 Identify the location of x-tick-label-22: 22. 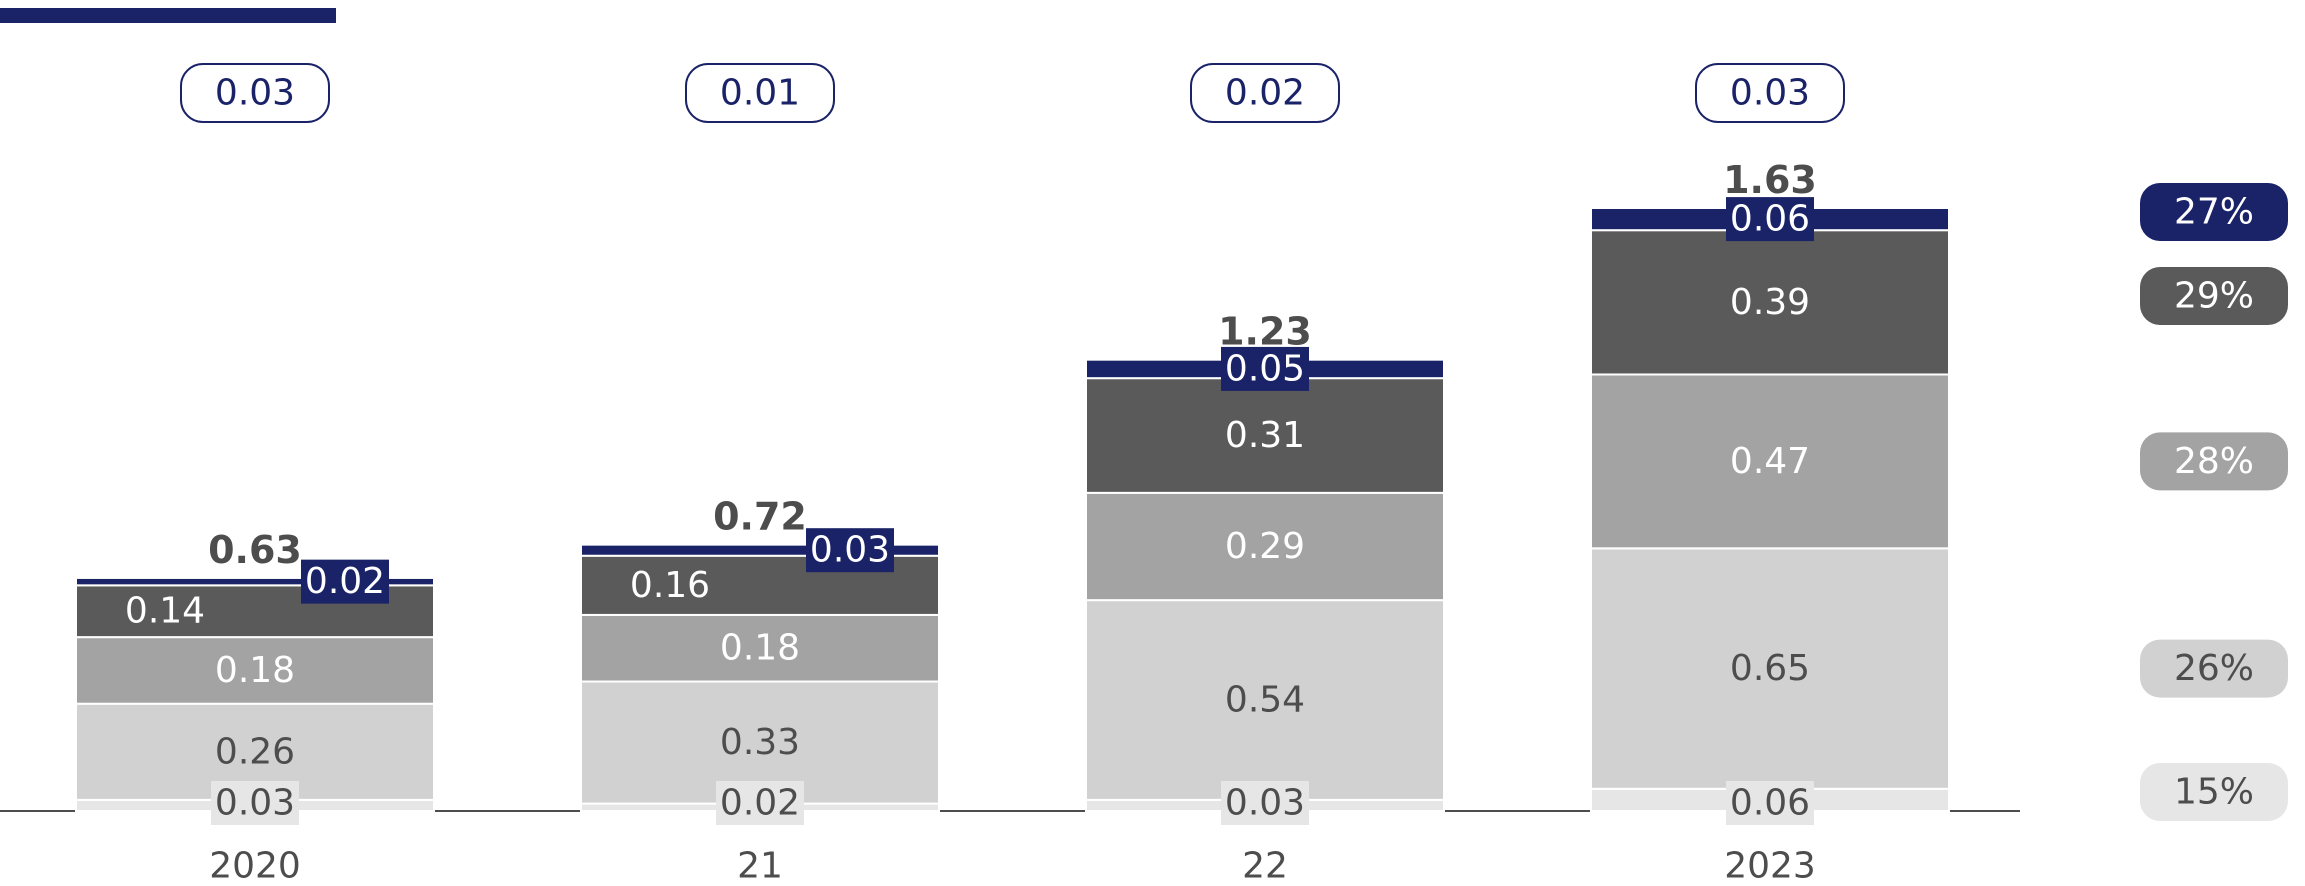
(1265, 866).